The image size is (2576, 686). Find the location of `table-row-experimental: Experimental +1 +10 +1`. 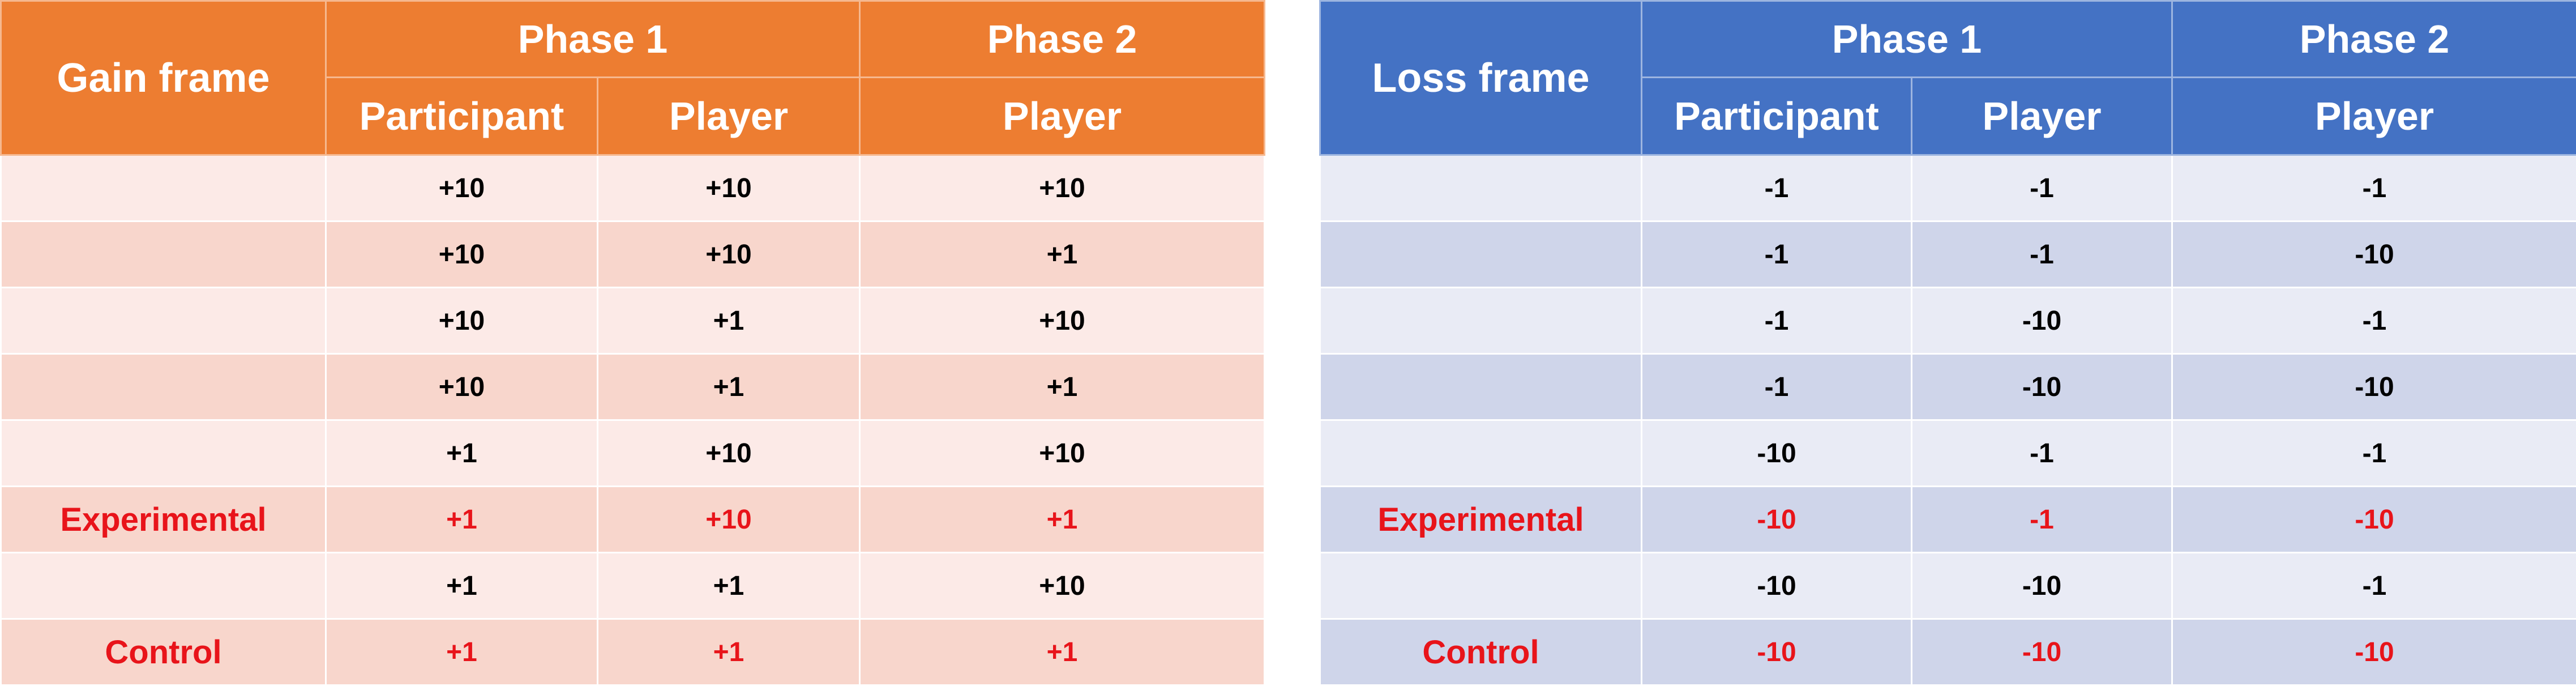

table-row-experimental: Experimental +1 +10 +1 is located at coordinates (633, 520).